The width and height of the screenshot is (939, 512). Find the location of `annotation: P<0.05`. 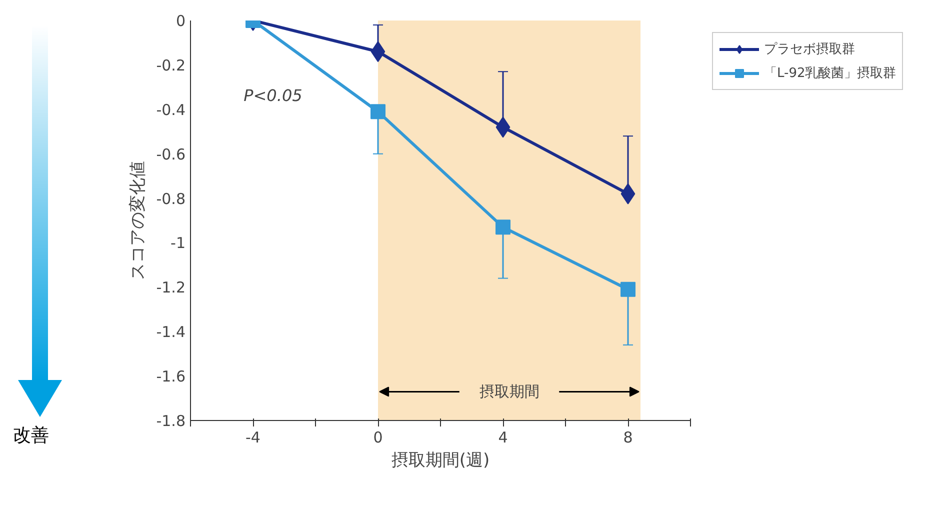

annotation: P<0.05 is located at coordinates (273, 95).